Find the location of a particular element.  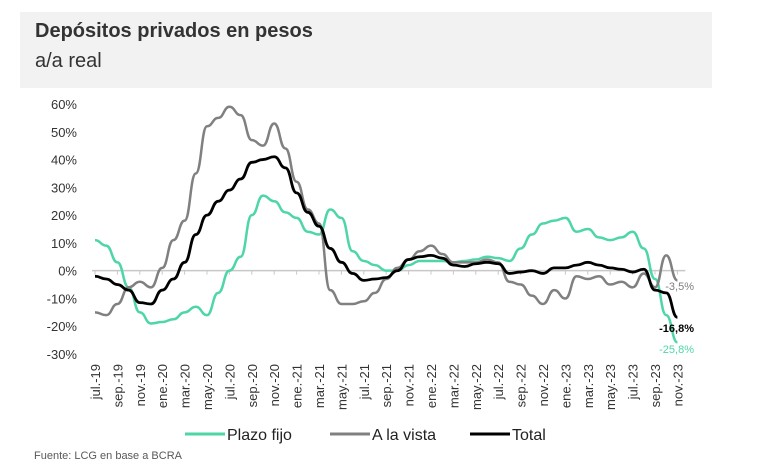

end-value-label: -25,8% is located at coordinates (676, 350).